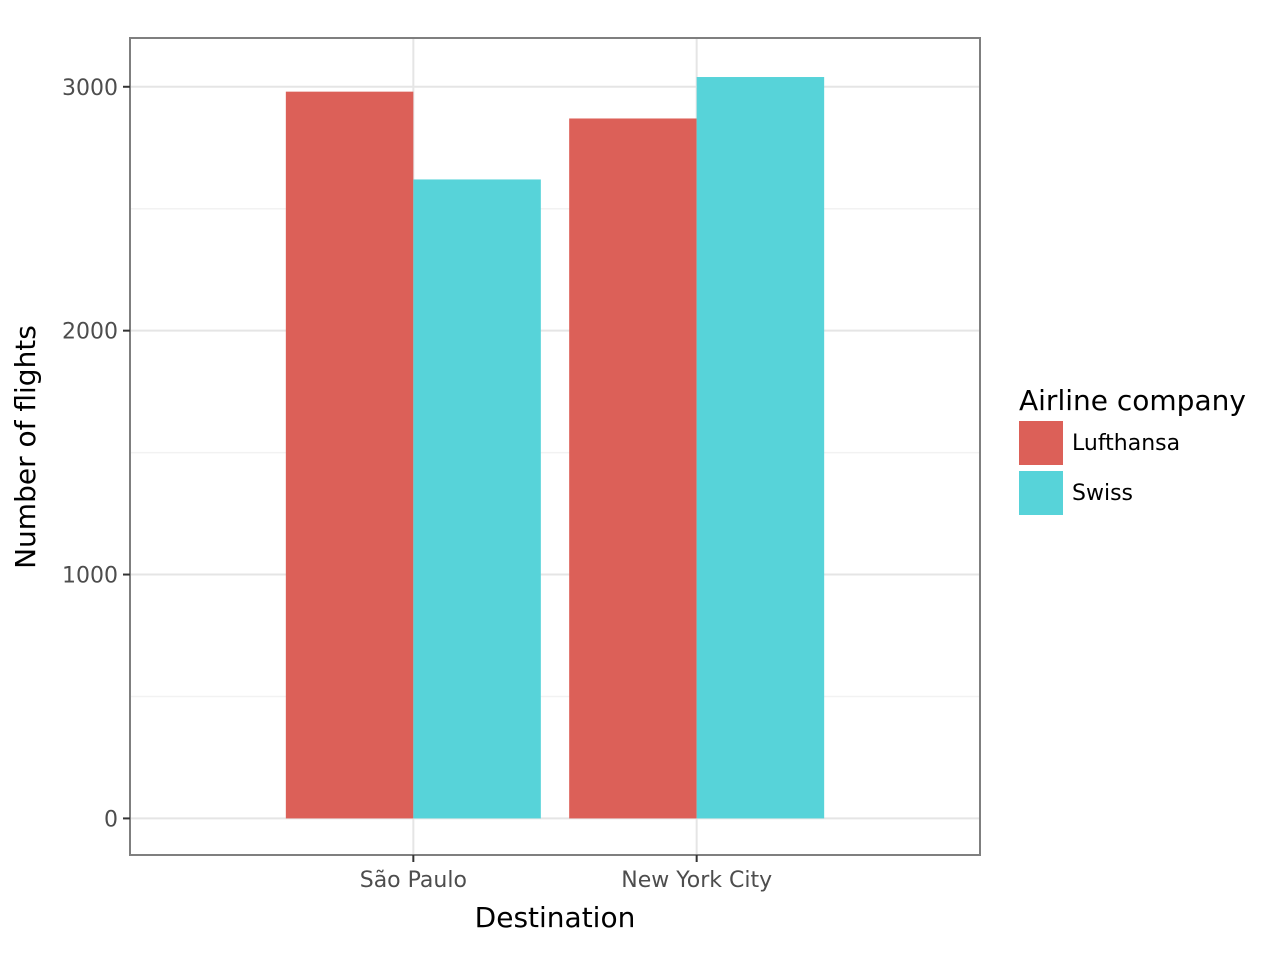 Image resolution: width=1280 pixels, height=960 pixels. What do you see at coordinates (1126, 443) in the screenshot?
I see `legend-label: Lufthansa` at bounding box center [1126, 443].